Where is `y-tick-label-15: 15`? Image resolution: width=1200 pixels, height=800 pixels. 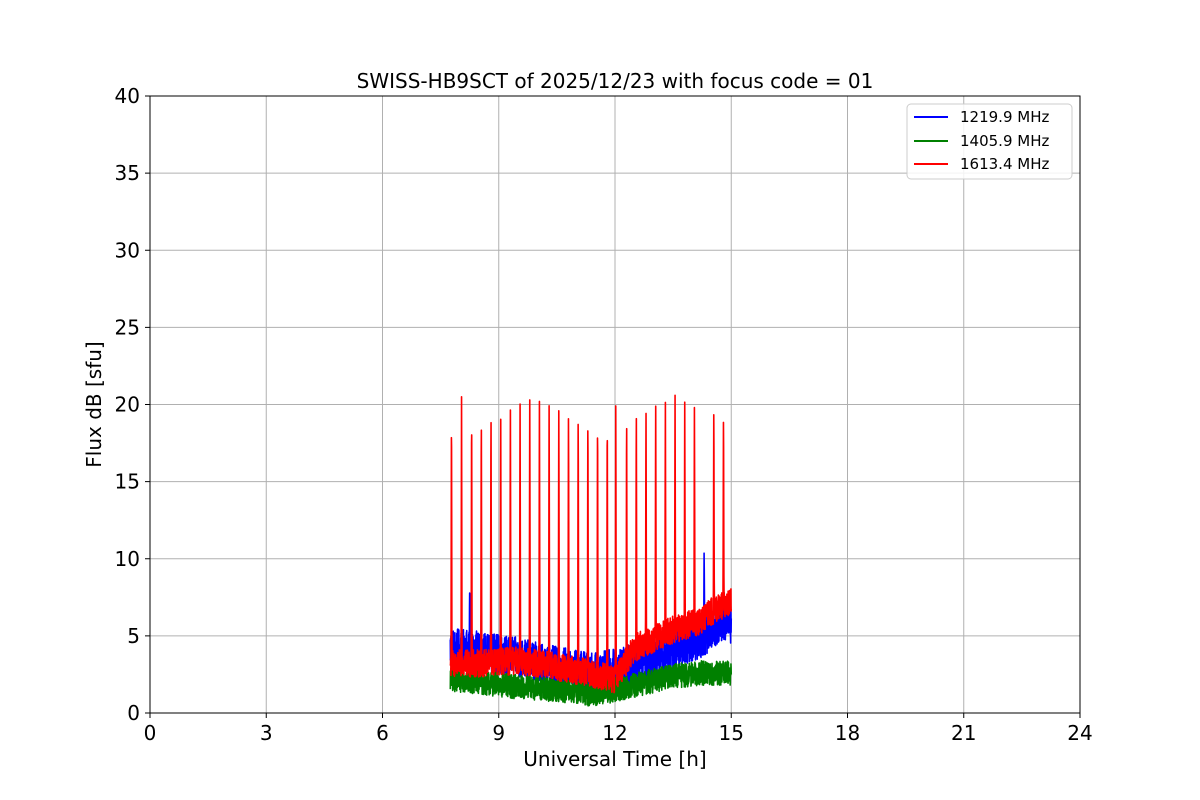 y-tick-label-15: 15 is located at coordinates (127, 482).